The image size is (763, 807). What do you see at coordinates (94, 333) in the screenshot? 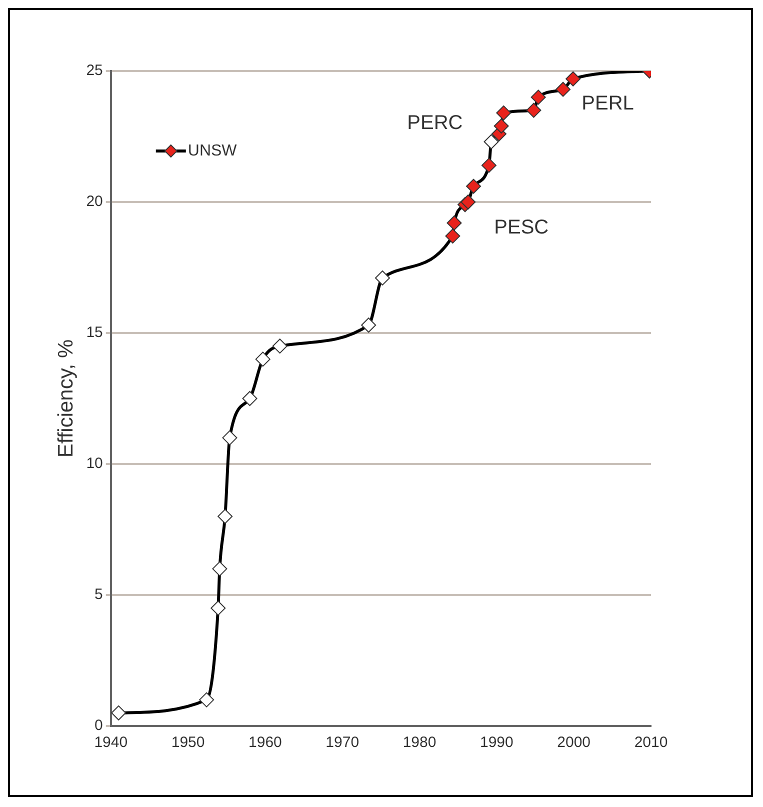
I see `y-tick-label: 15` at bounding box center [94, 333].